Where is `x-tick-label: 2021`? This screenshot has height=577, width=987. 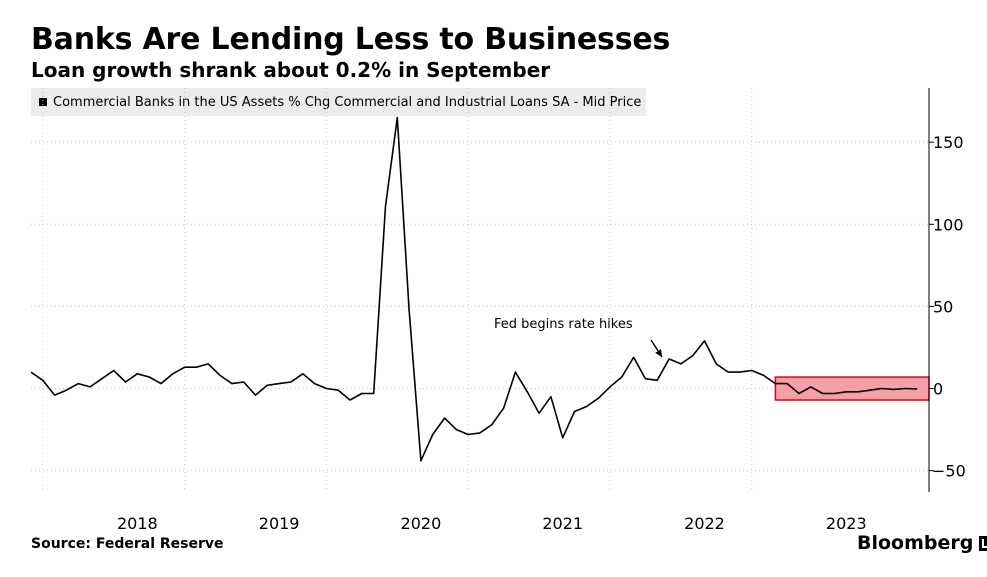 x-tick-label: 2021 is located at coordinates (562, 523).